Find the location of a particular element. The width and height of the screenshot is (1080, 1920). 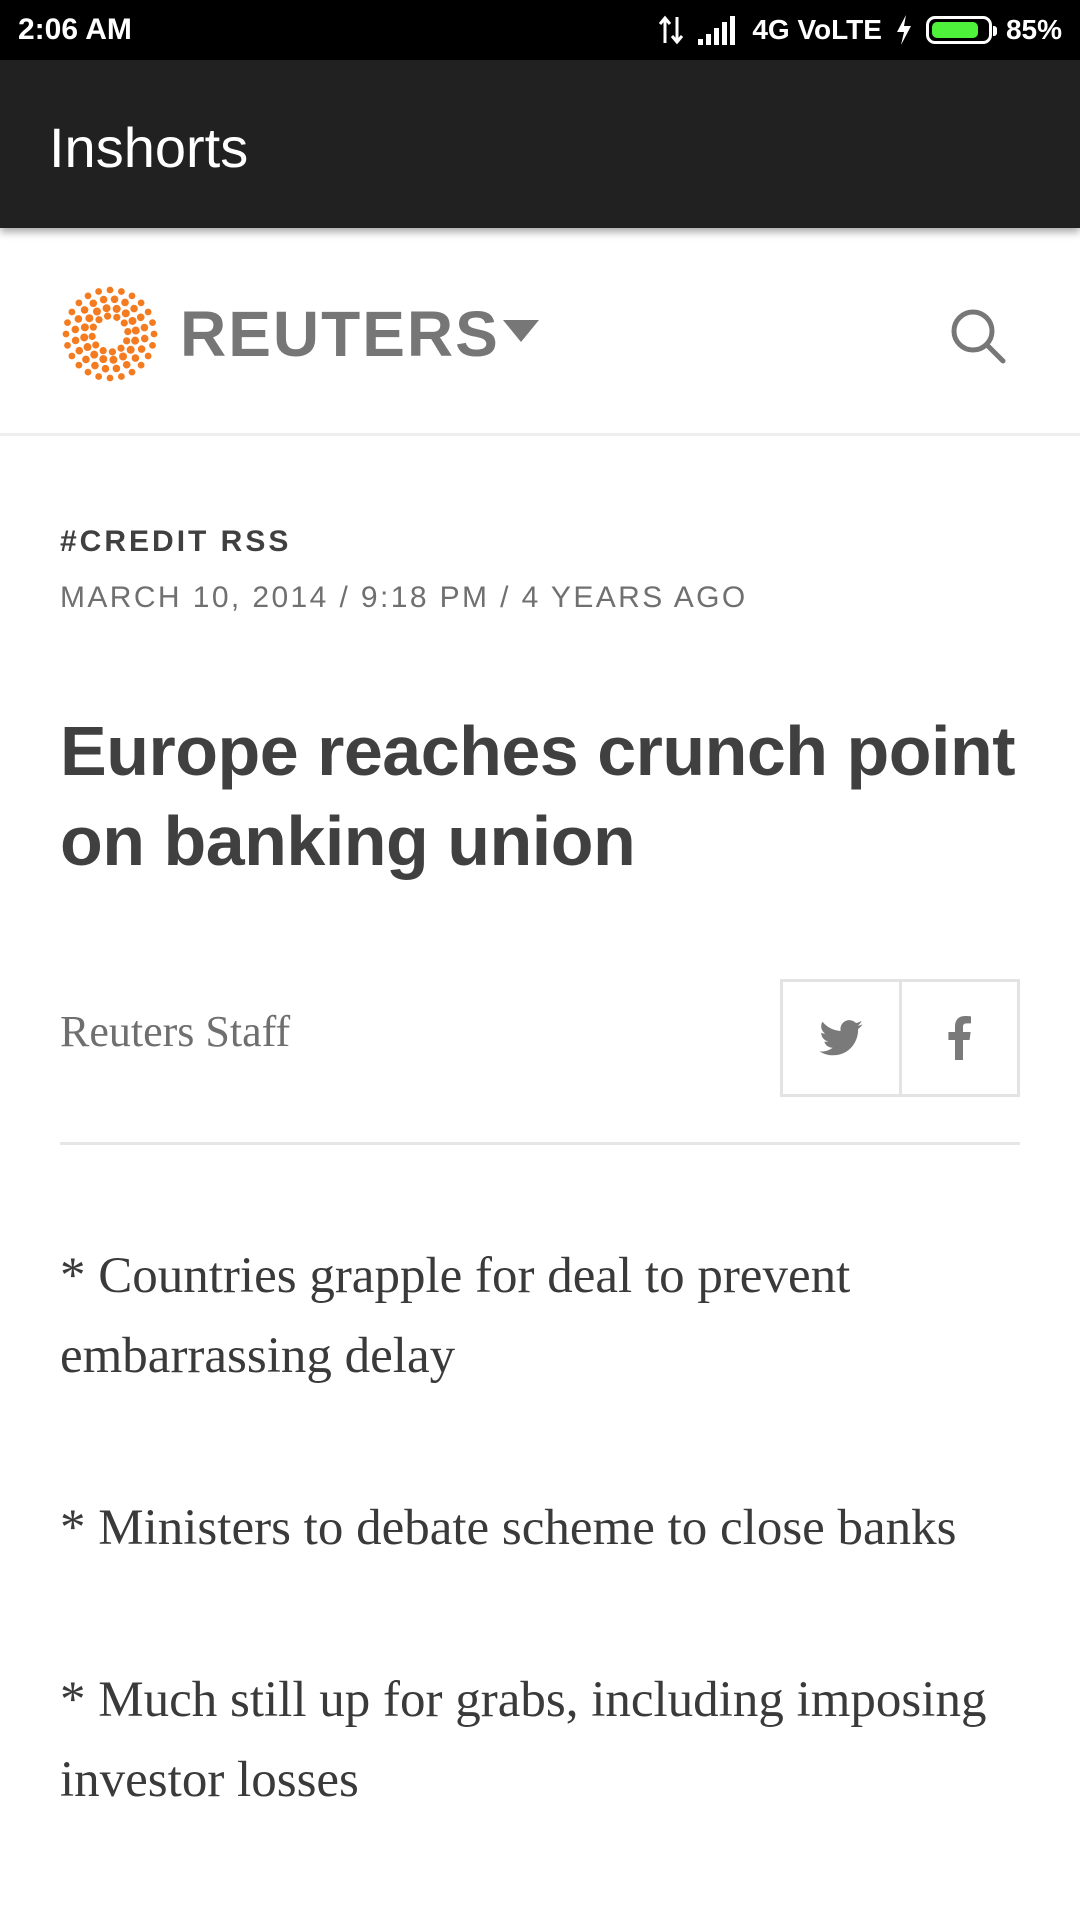

facebook-share-button is located at coordinates (958, 1038).